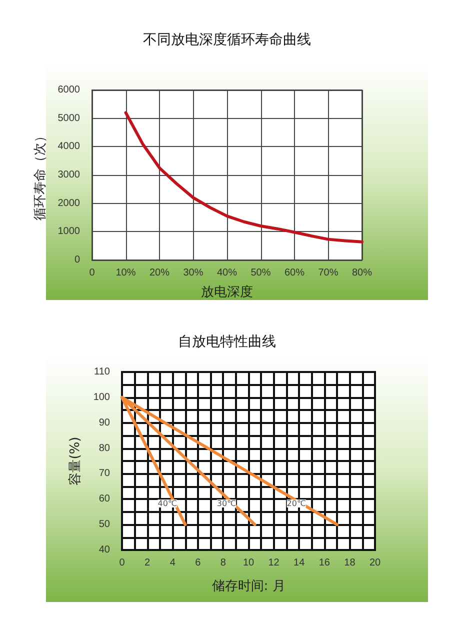  What do you see at coordinates (104, 499) in the screenshot?
I see `y-tick-label: 60` at bounding box center [104, 499].